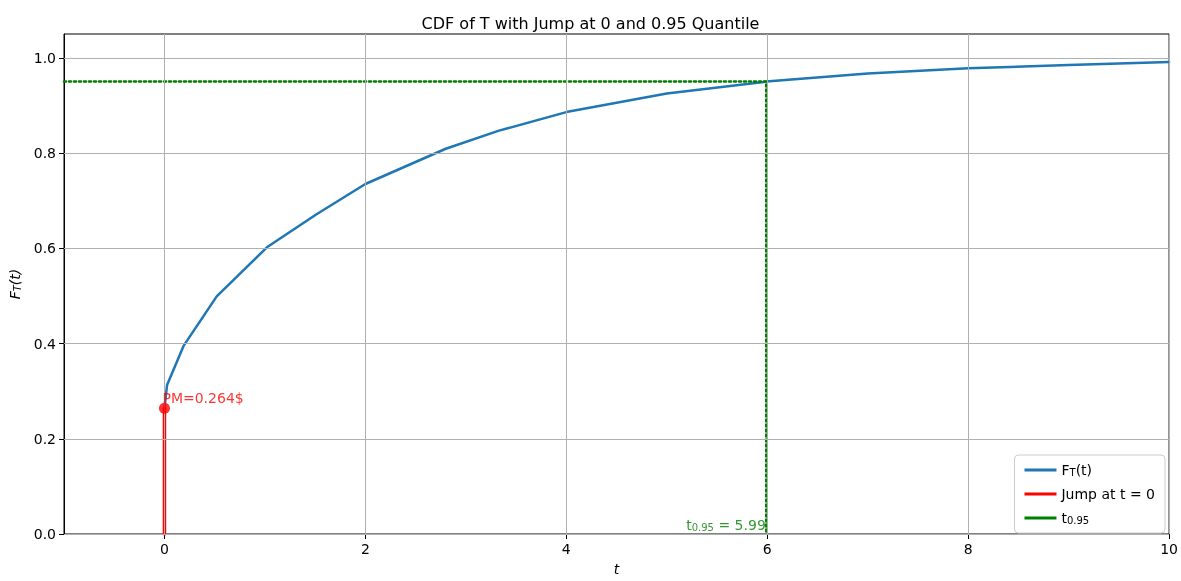  I want to click on x-axis-title: t, so click(616, 569).